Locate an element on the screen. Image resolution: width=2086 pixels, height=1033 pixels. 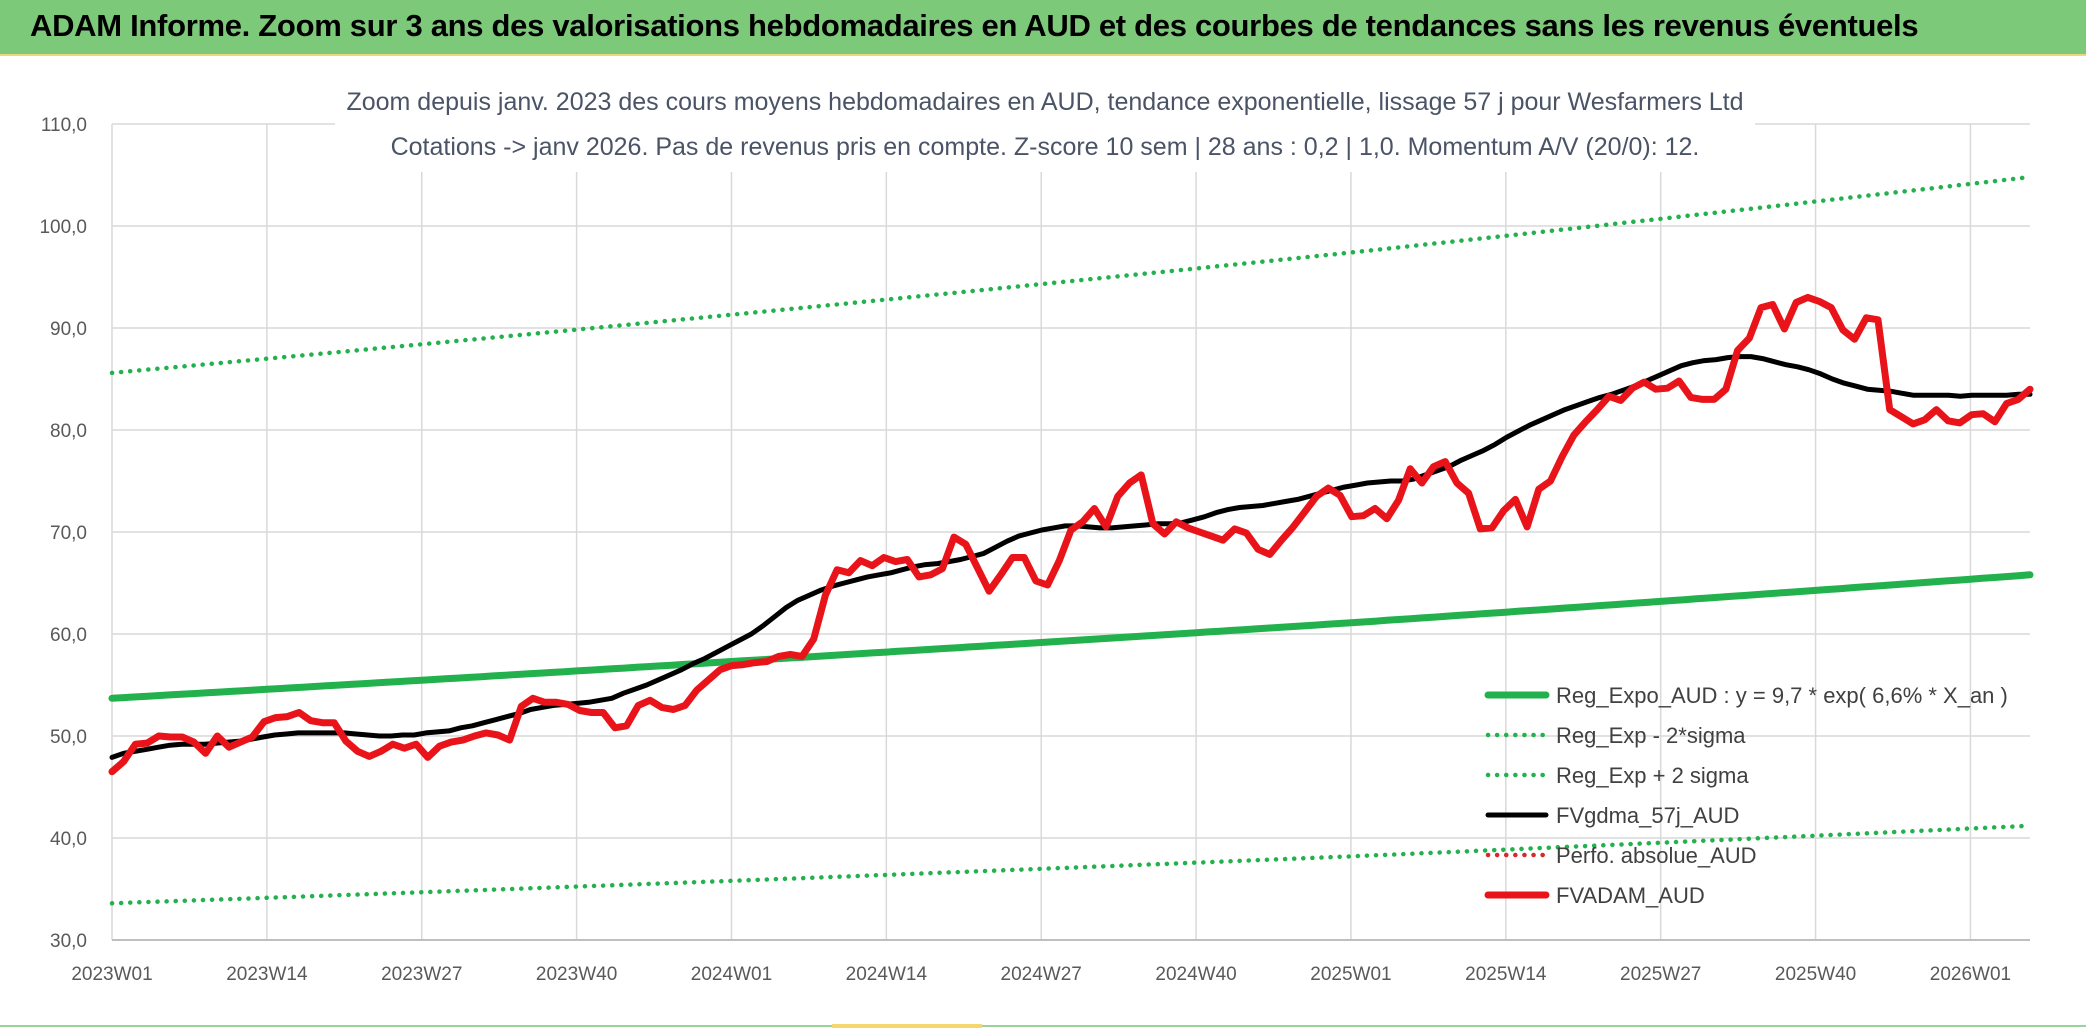
y-tick-label: 90,0 is located at coordinates (68, 329).